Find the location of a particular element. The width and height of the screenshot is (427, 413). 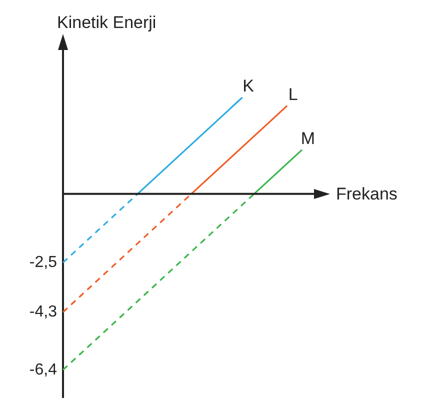

y-axis-title: Kinetik Enerji is located at coordinates (106, 22).